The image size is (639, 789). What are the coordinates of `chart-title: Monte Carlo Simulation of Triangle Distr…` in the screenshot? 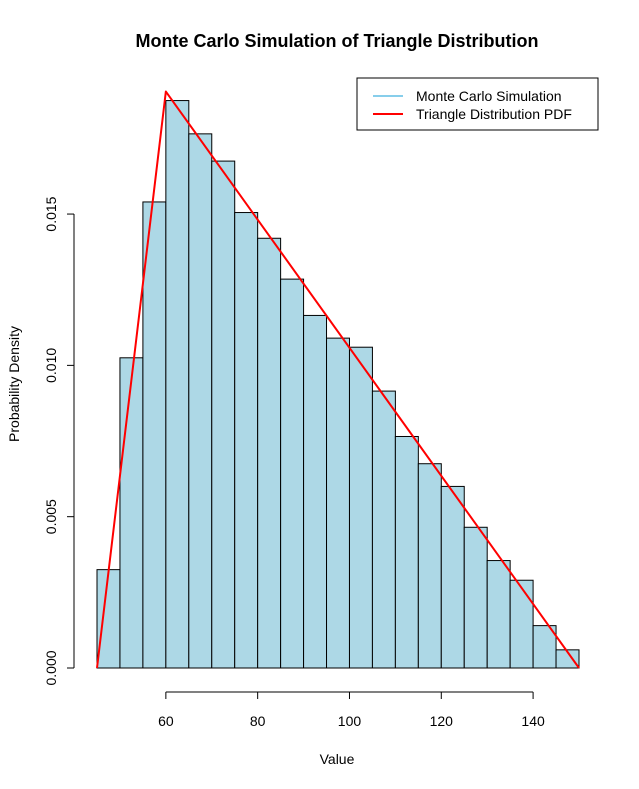 It's located at (336, 41).